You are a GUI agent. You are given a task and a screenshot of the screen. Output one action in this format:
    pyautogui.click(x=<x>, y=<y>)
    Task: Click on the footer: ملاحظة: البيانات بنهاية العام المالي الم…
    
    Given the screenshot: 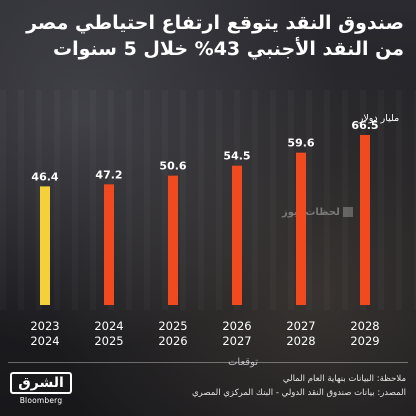 What is the action you would take?
    pyautogui.click(x=266, y=386)
    